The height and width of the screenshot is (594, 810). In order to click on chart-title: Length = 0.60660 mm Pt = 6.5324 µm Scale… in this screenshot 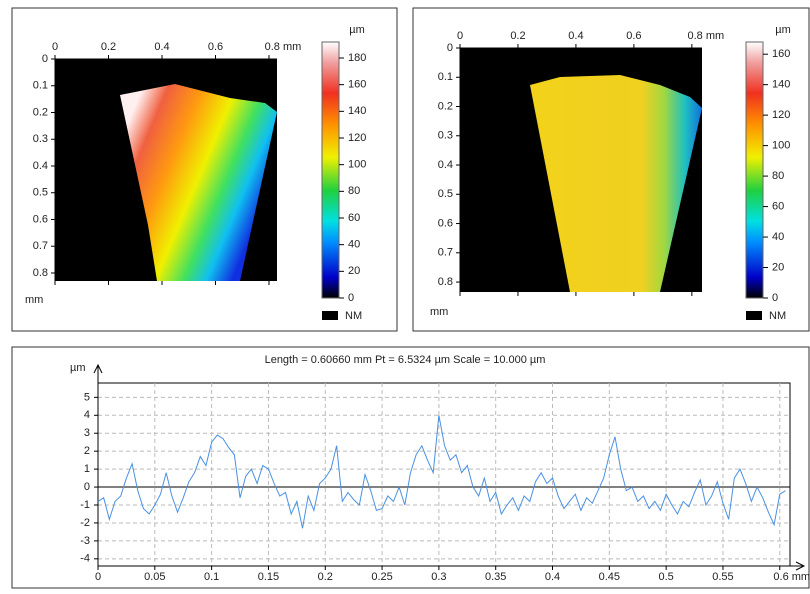, I will do `click(405, 360)`.